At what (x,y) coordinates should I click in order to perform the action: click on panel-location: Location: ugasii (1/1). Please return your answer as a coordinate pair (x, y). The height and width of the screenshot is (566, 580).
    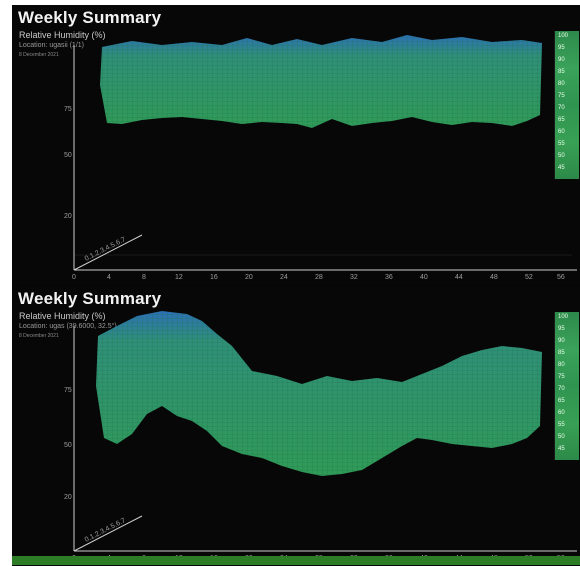
    Looking at the image, I should click on (51, 45).